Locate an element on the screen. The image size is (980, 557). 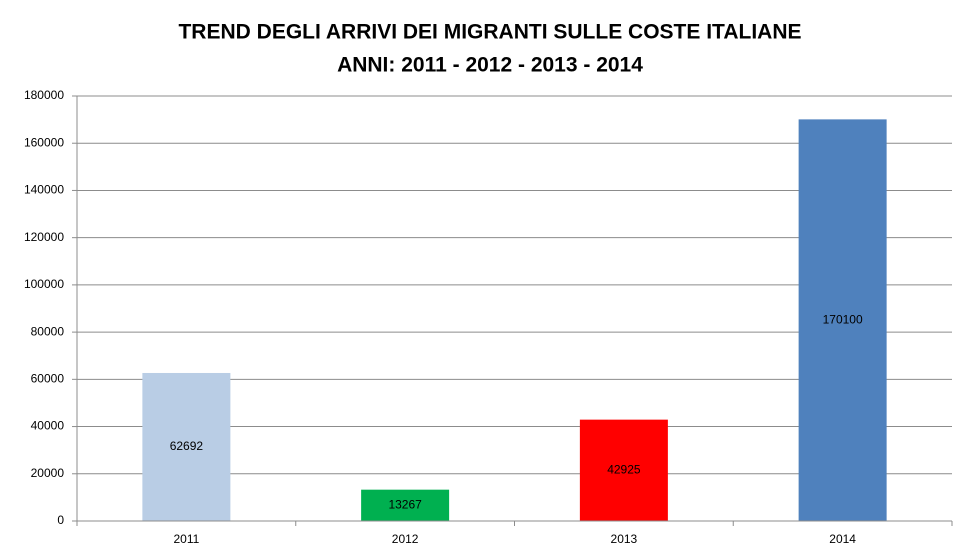
x-tick-label: 2013 is located at coordinates (624, 539).